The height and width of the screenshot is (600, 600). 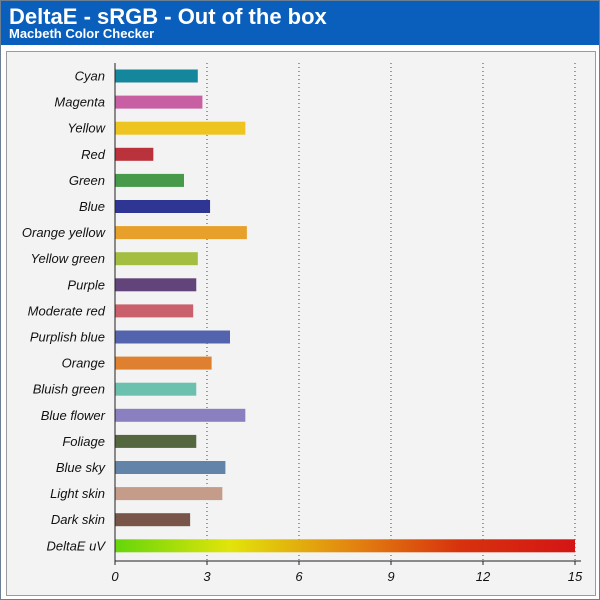 I want to click on bar-deltae-uv, so click(x=345, y=546).